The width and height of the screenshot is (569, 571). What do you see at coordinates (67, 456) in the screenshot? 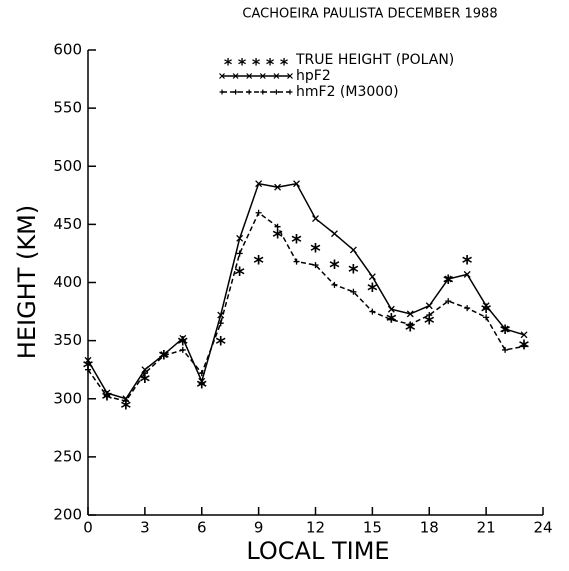
I see `y-tick-label: 250` at bounding box center [67, 456].